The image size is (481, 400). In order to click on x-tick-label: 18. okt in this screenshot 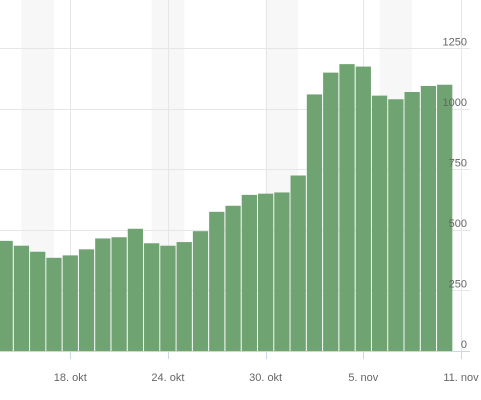, I will do `click(70, 378)`.